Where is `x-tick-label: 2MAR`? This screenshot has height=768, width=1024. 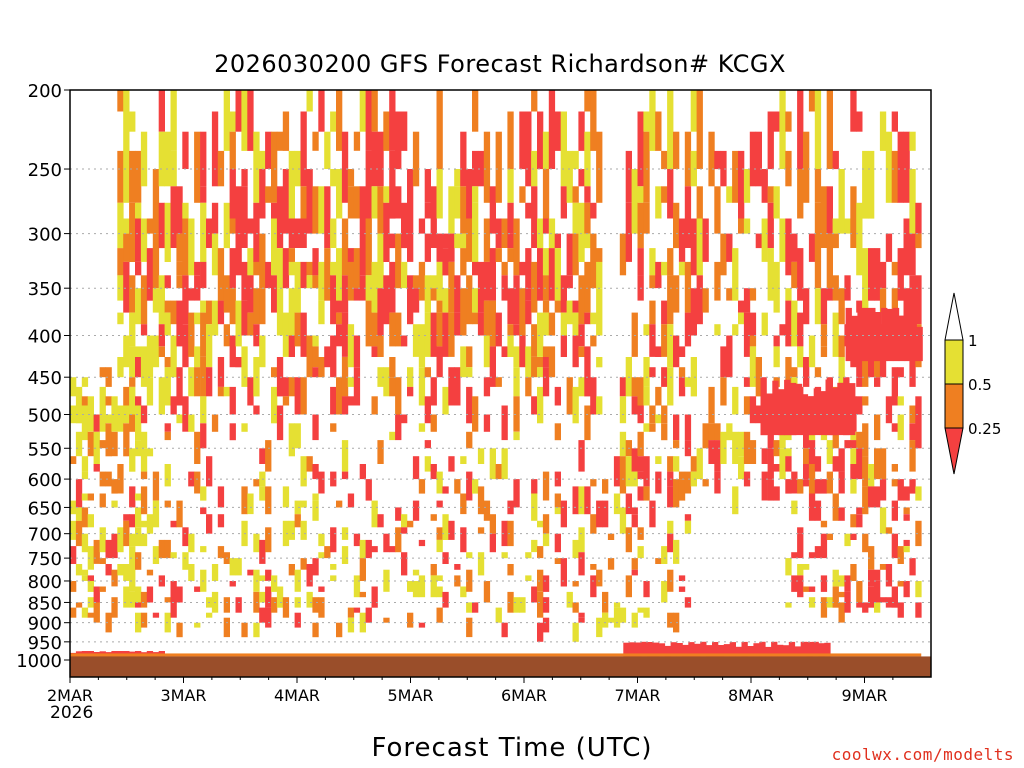
x-tick-label: 2MAR is located at coordinates (70, 695).